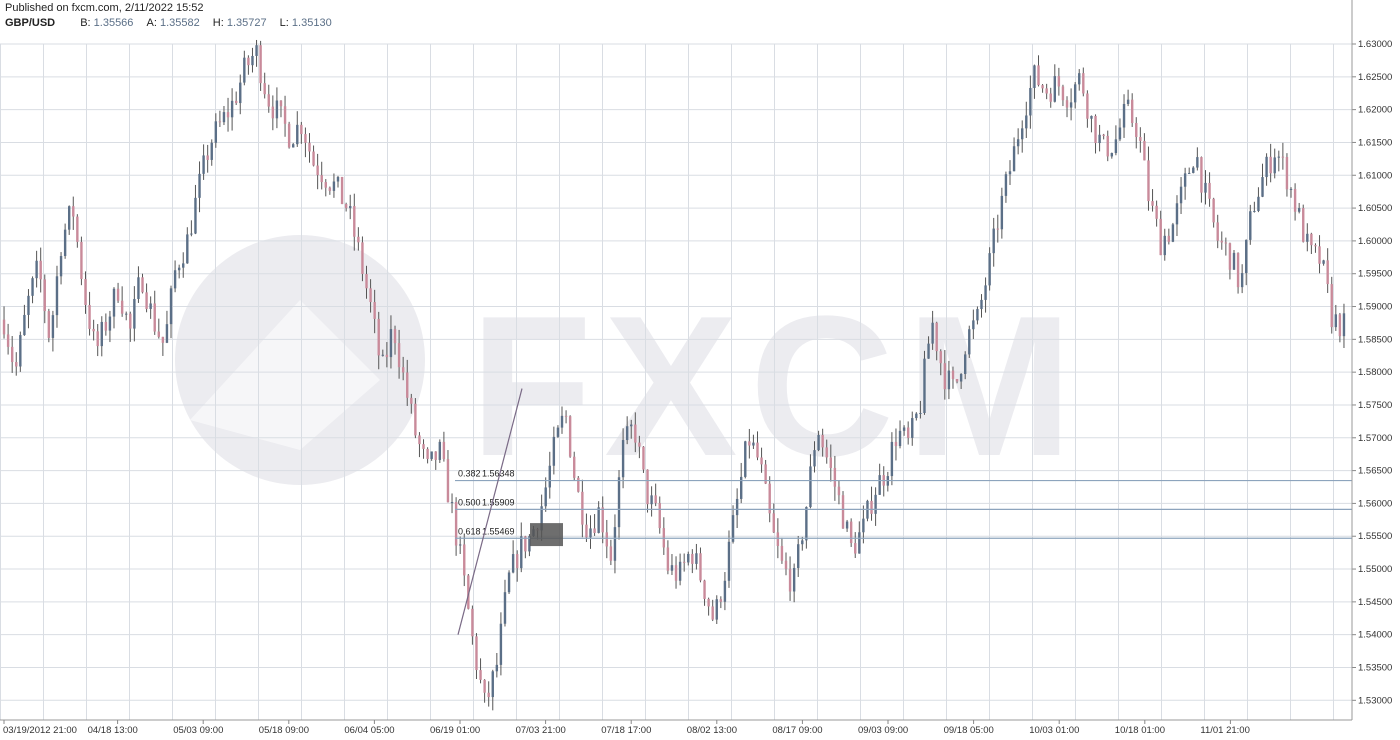 Image resolution: width=1400 pixels, height=740 pixels. What do you see at coordinates (1375, 667) in the screenshot?
I see `y-tick-label: 1.53500` at bounding box center [1375, 667].